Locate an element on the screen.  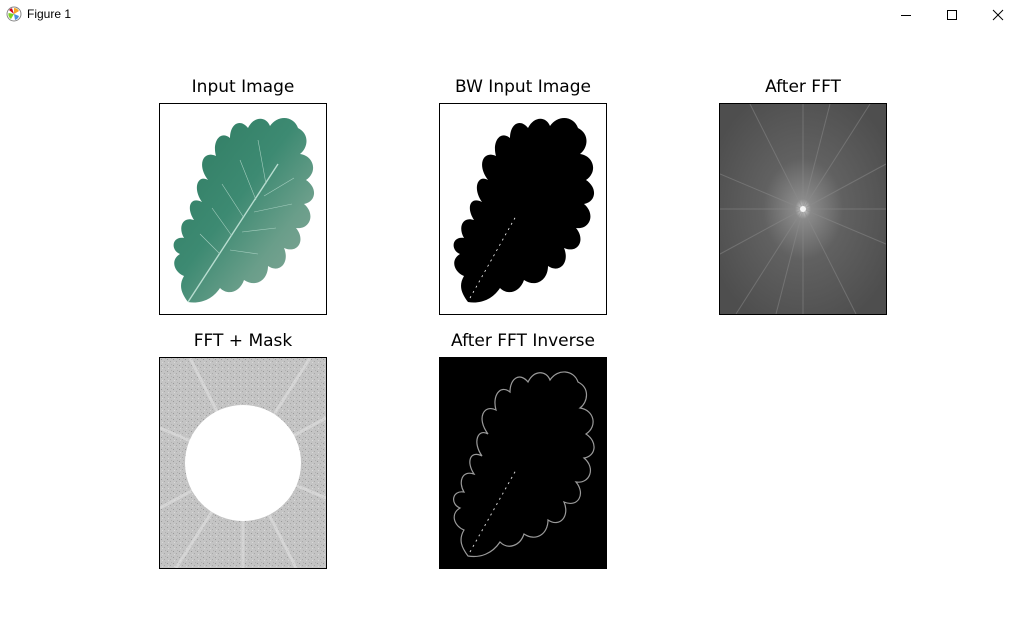
minimize-button is located at coordinates (906, 15).